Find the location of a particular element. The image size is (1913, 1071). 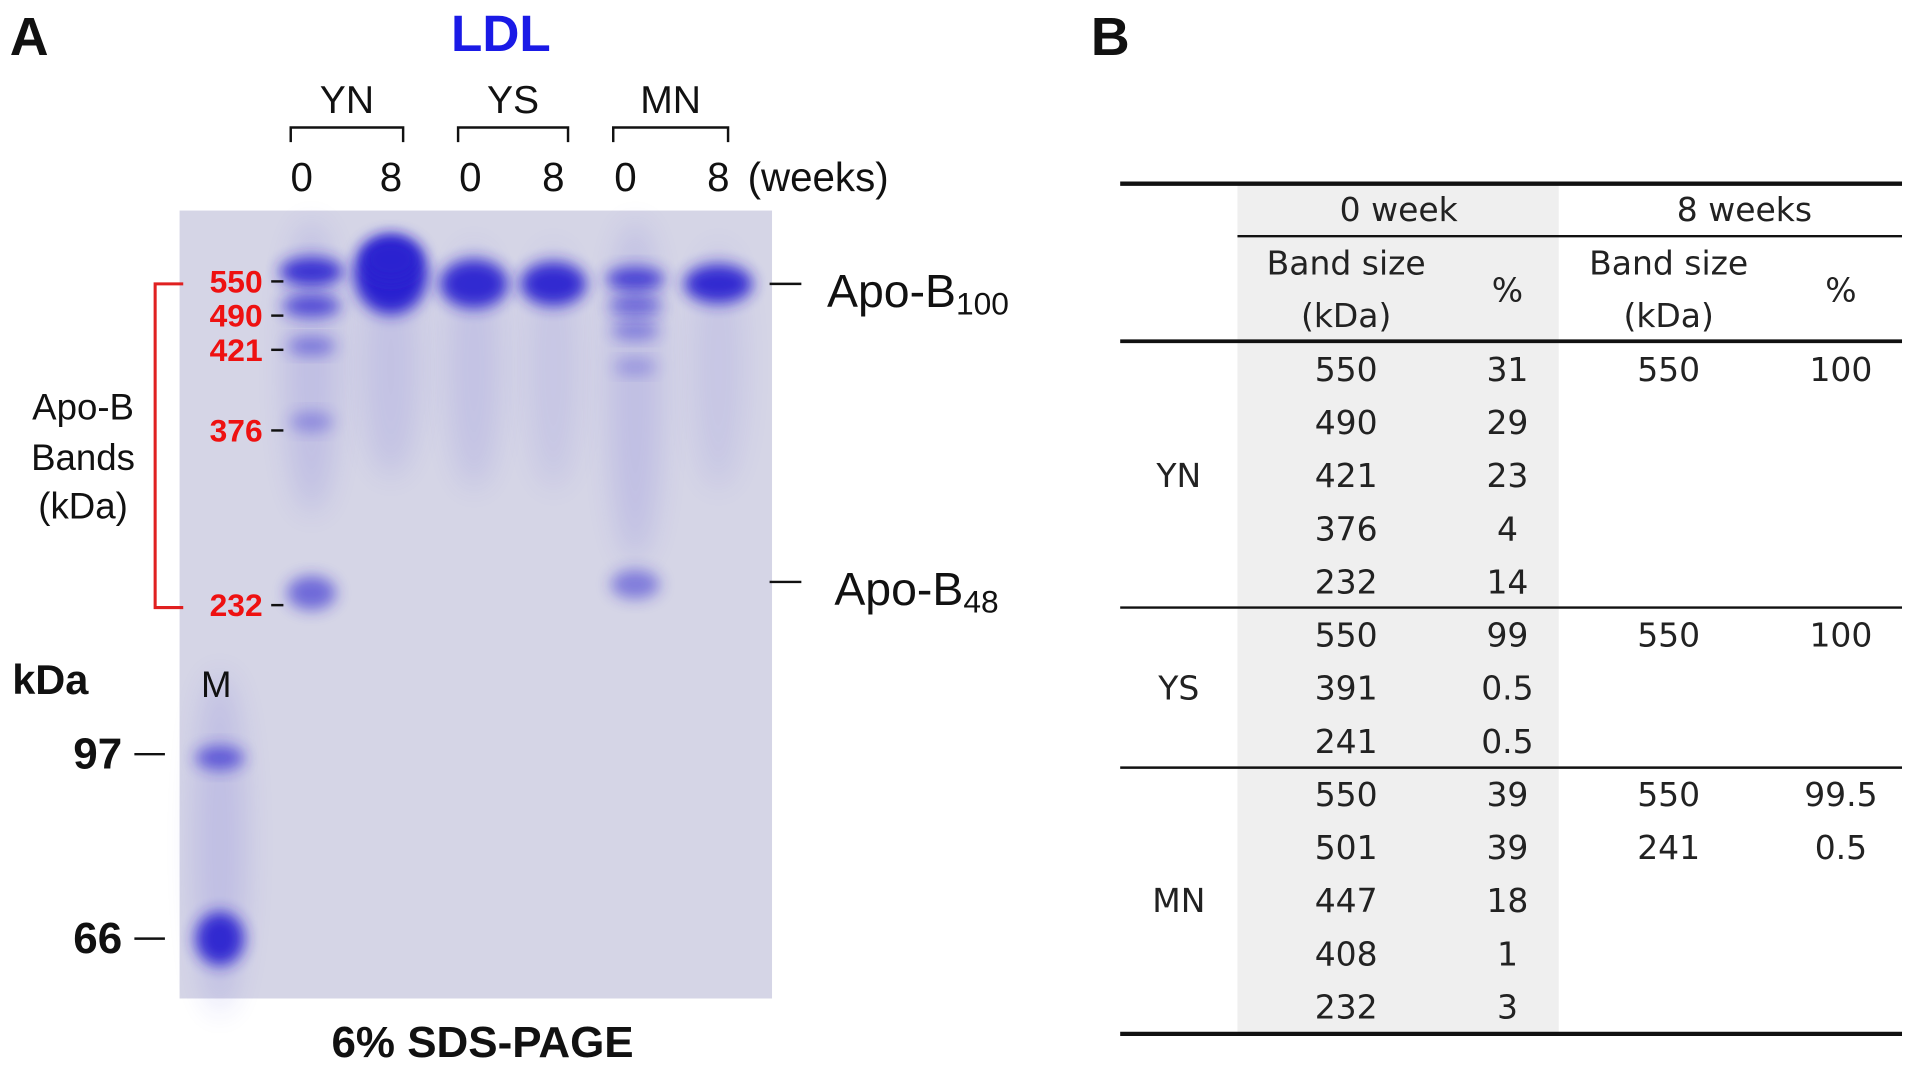

band-label: 550 is located at coordinates (236, 281).